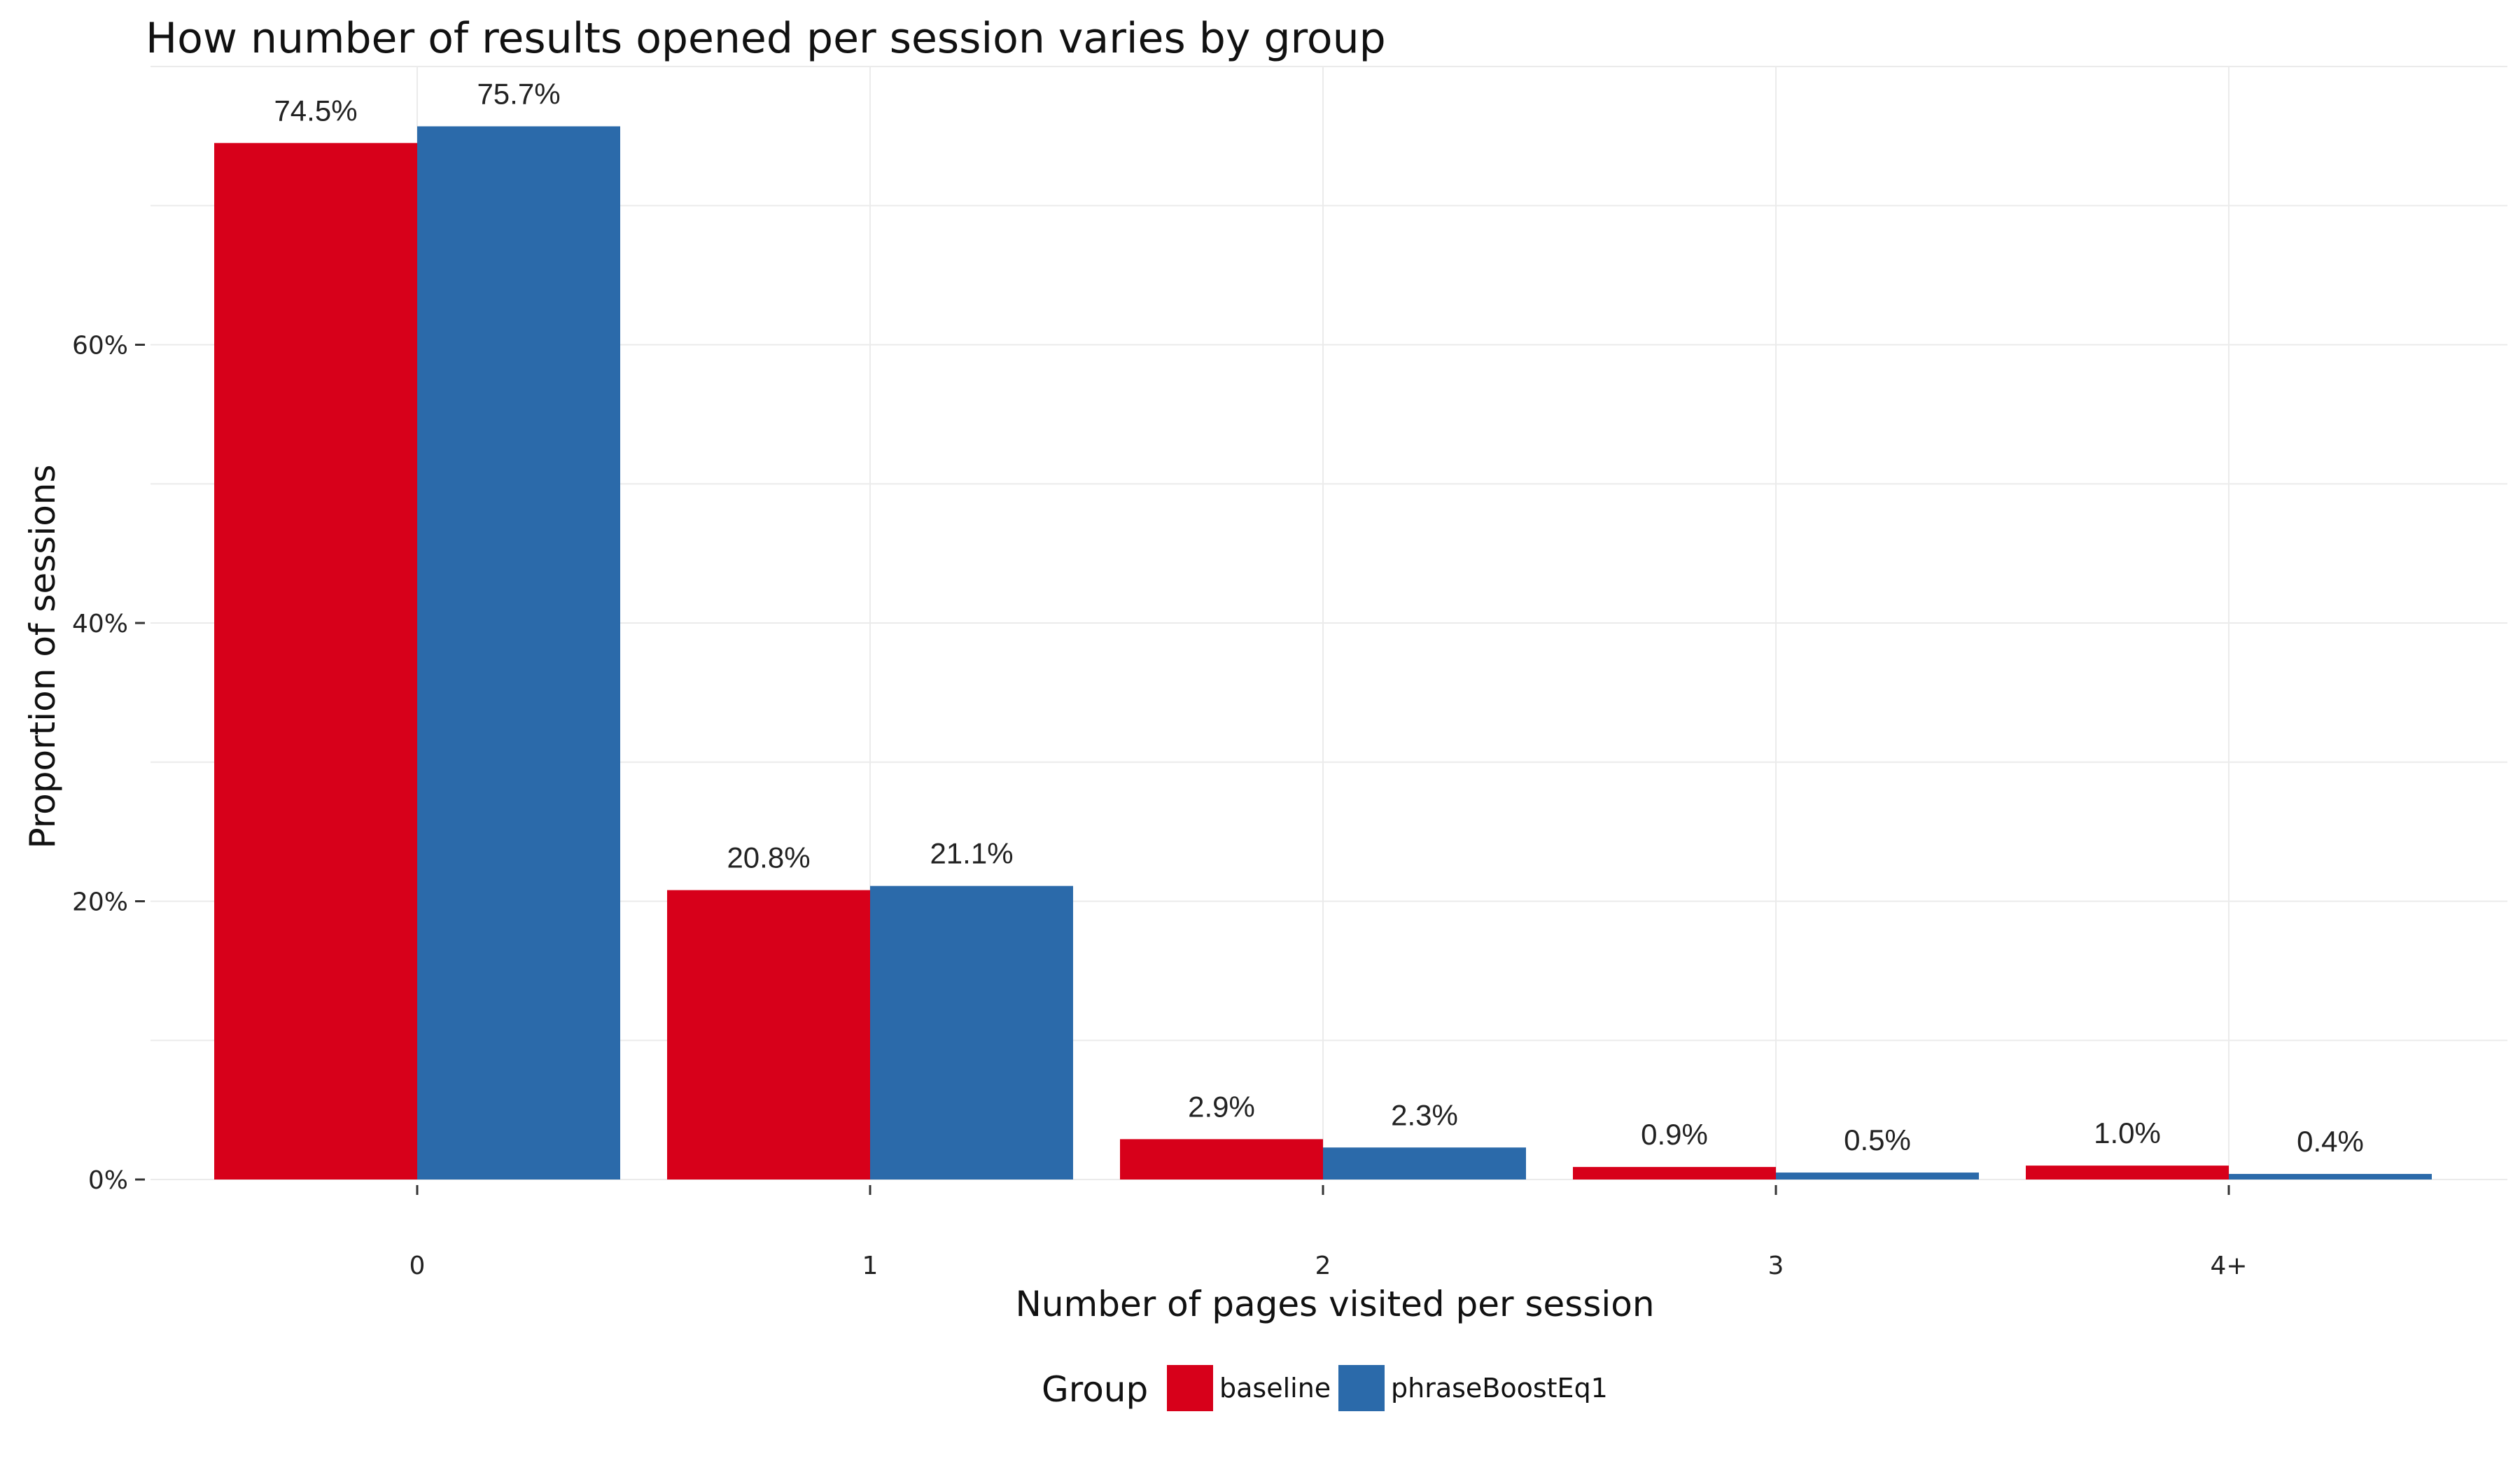 The width and height of the screenshot is (2520, 1470). Describe the element at coordinates (870, 1266) in the screenshot. I see `x-tick-label: 1` at that location.